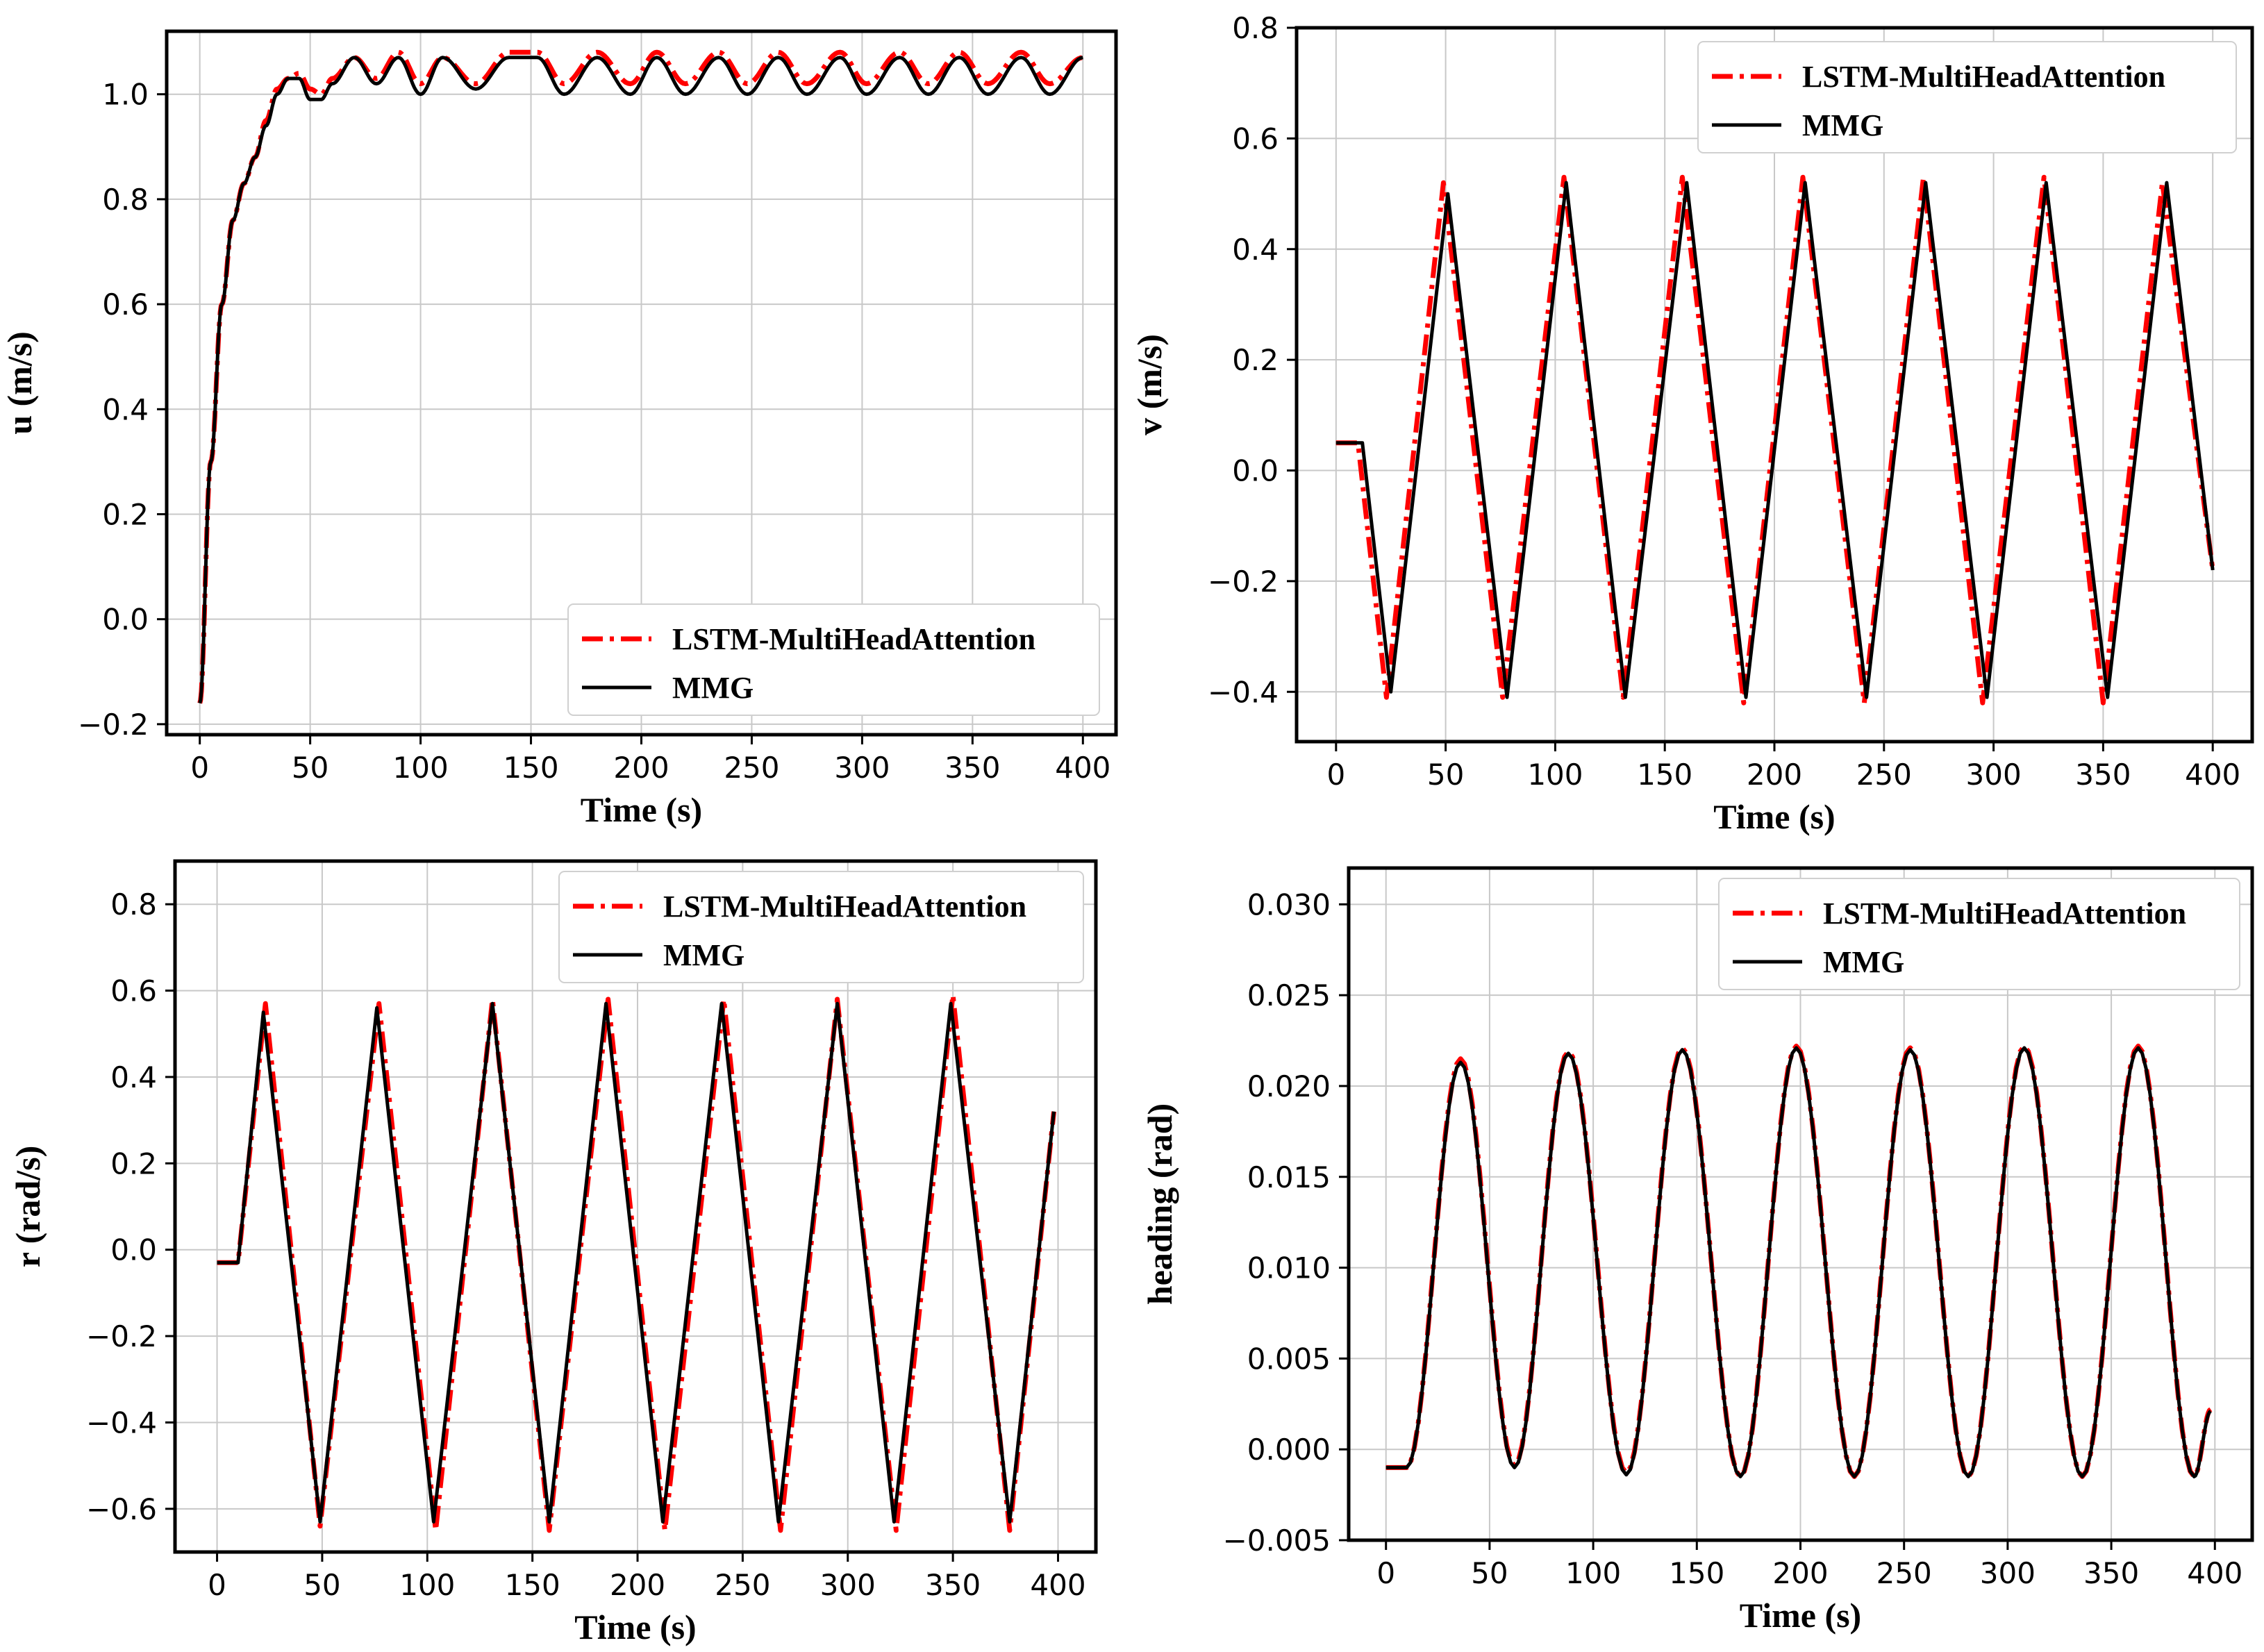 Image resolution: width=2264 pixels, height=1652 pixels. I want to click on y-tick-label: 0.015, so click(1289, 1177).